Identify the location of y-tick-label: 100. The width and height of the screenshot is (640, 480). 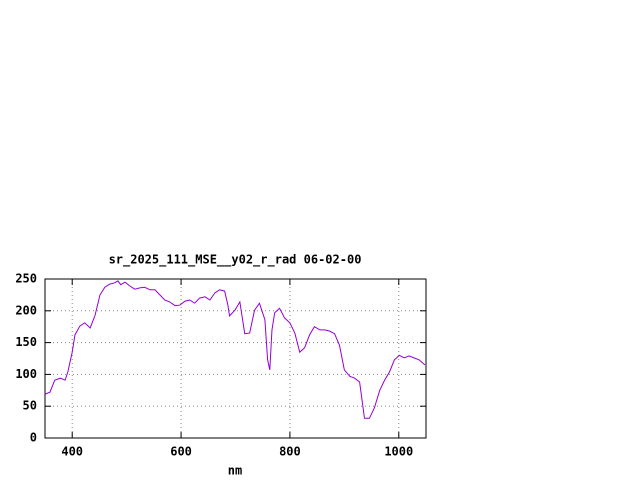
(26, 374).